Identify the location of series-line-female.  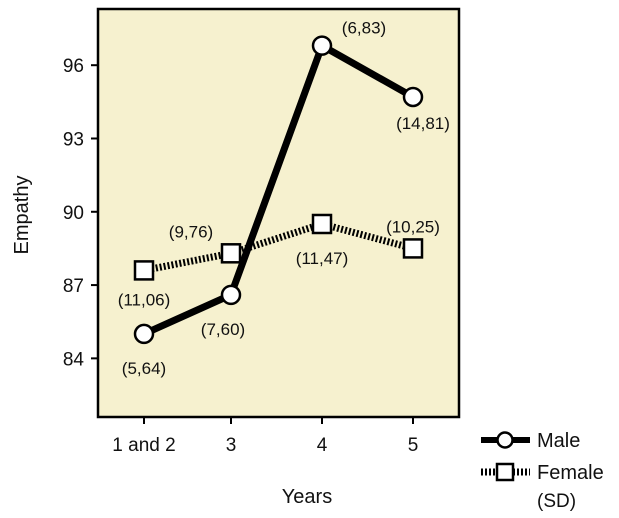
(278, 247).